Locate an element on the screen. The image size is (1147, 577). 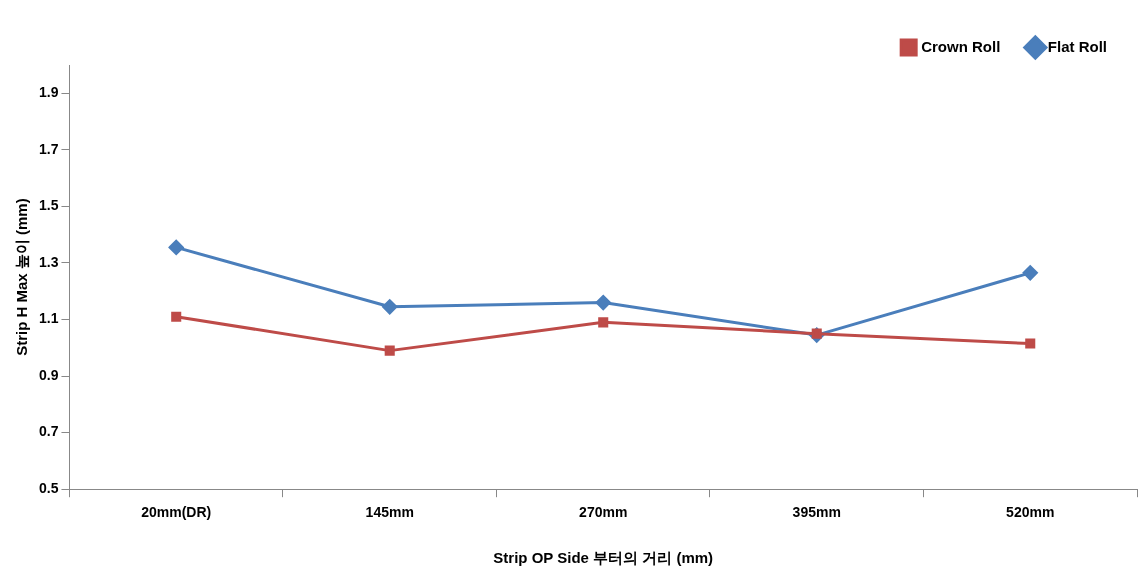
x-tick-label: 395mm is located at coordinates (816, 512).